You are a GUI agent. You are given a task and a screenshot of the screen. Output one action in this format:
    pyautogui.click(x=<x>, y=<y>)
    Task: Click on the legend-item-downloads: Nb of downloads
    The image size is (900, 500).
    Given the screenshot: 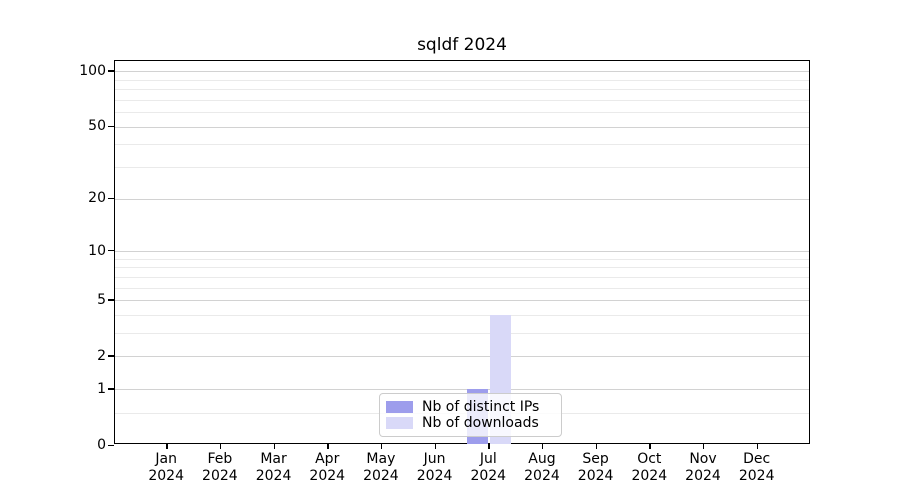 What is the action you would take?
    pyautogui.click(x=469, y=423)
    